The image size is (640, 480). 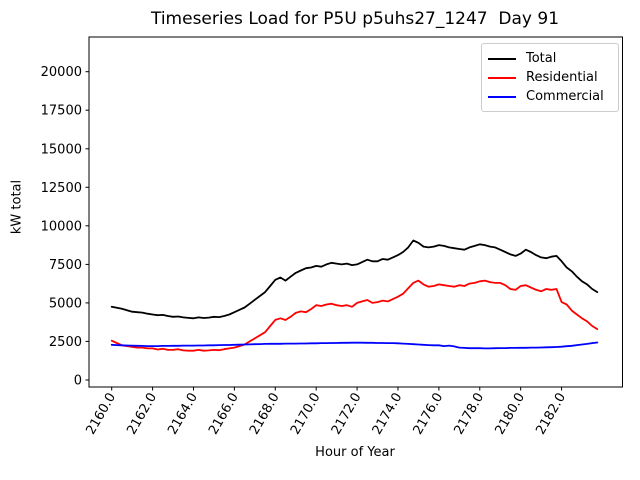 I want to click on legend-label-residential: Residential, so click(x=562, y=77).